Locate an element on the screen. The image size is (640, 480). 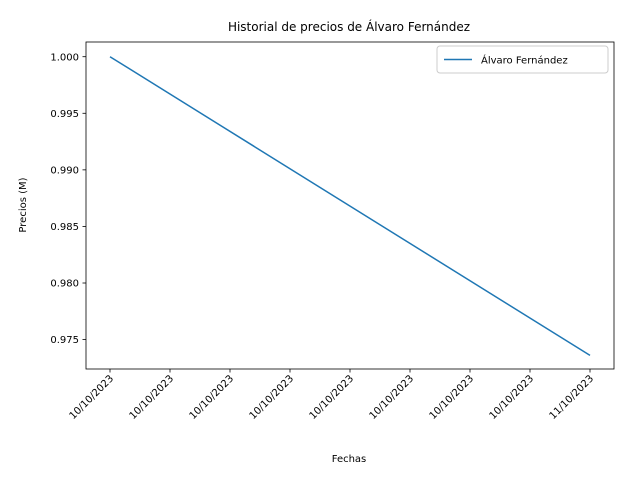
y-axis-title: Precios (M) is located at coordinates (23, 204).